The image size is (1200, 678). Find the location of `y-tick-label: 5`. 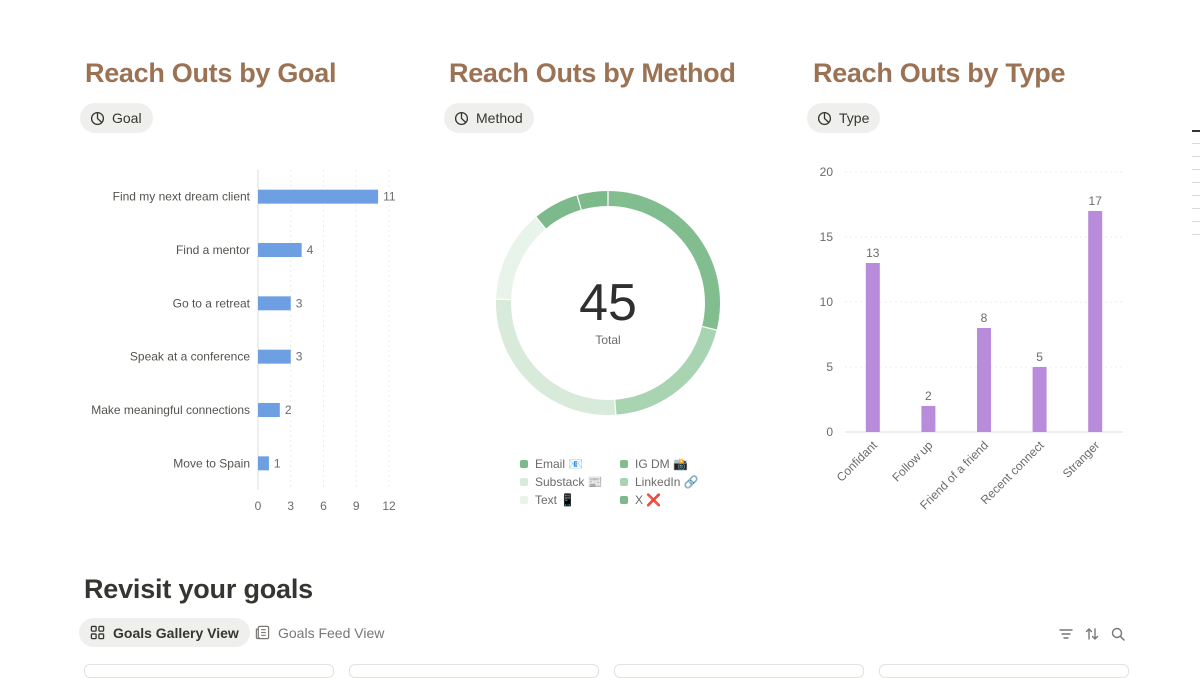

y-tick-label: 5 is located at coordinates (829, 367).